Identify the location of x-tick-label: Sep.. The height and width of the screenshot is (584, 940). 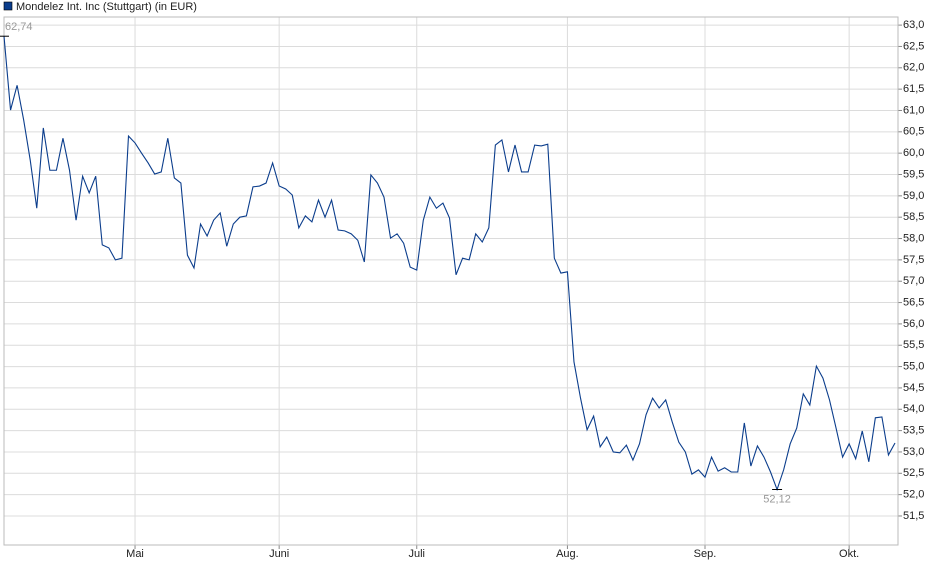
(705, 554).